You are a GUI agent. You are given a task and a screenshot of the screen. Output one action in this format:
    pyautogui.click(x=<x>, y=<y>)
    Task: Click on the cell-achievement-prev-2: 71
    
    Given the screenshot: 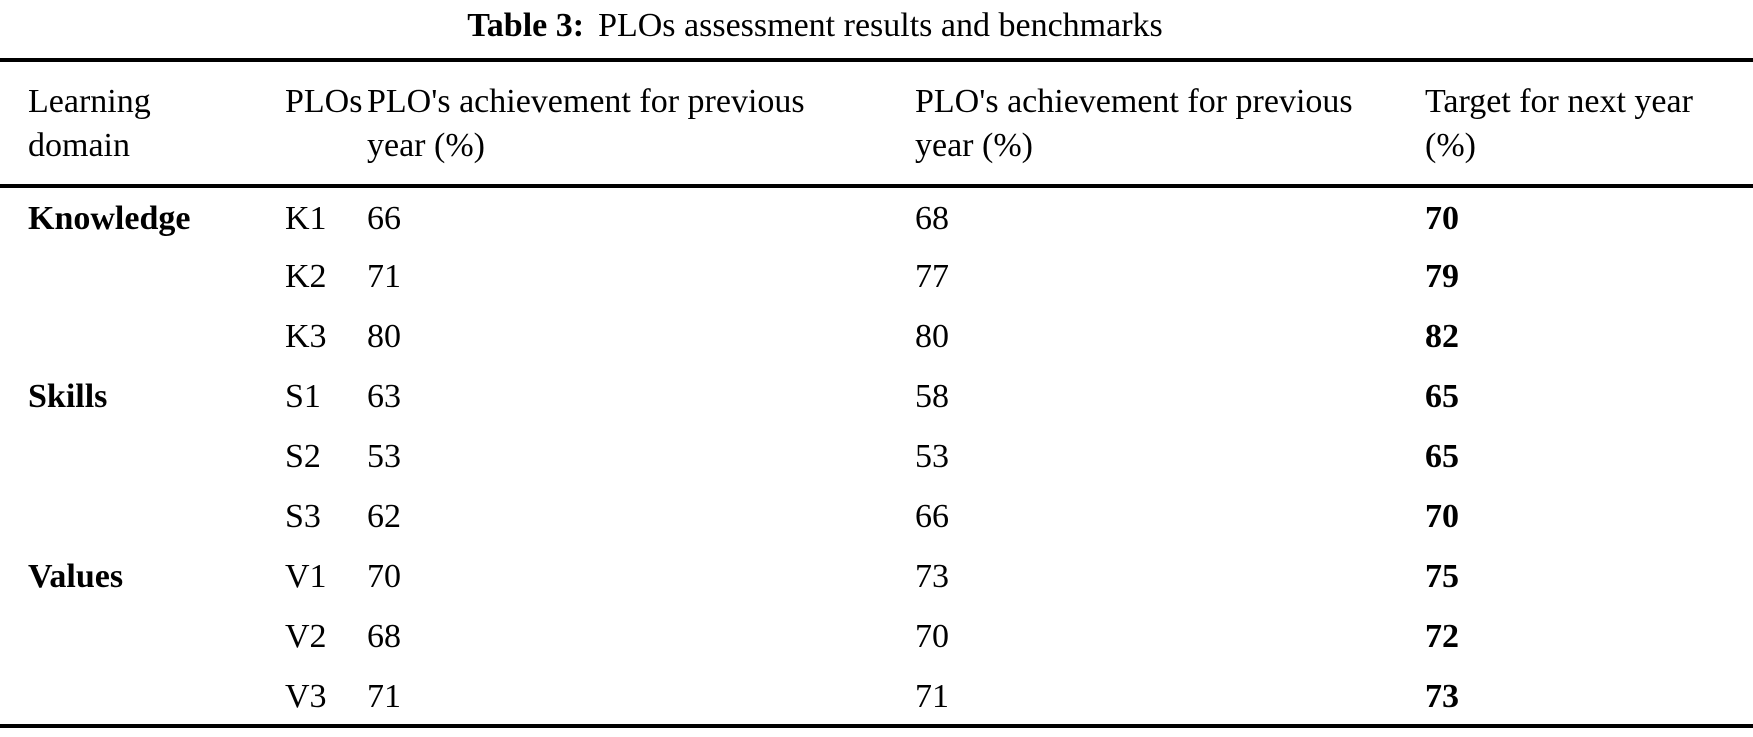 What is the action you would take?
    pyautogui.click(x=932, y=696)
    